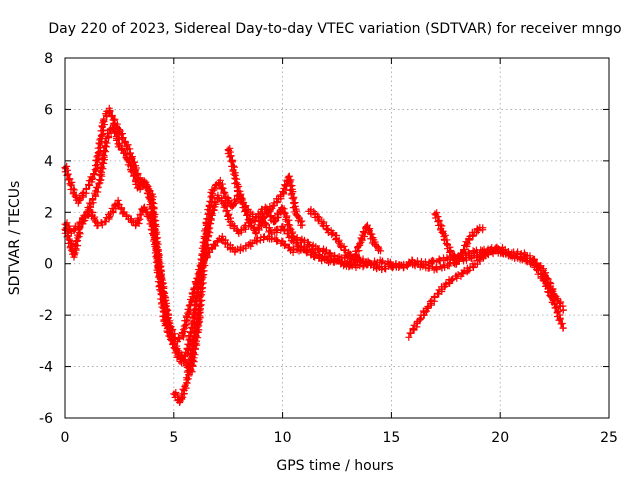 The height and width of the screenshot is (480, 640). I want to click on y-tick-label: 4, so click(48, 162).